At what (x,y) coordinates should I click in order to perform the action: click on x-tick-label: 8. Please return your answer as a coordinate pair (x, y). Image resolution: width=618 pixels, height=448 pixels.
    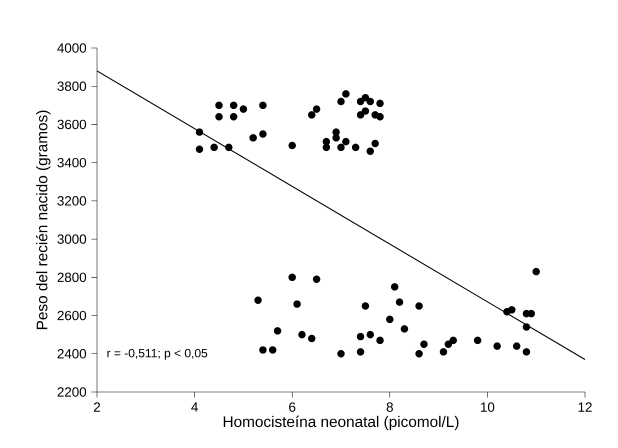
    Looking at the image, I should click on (389, 407).